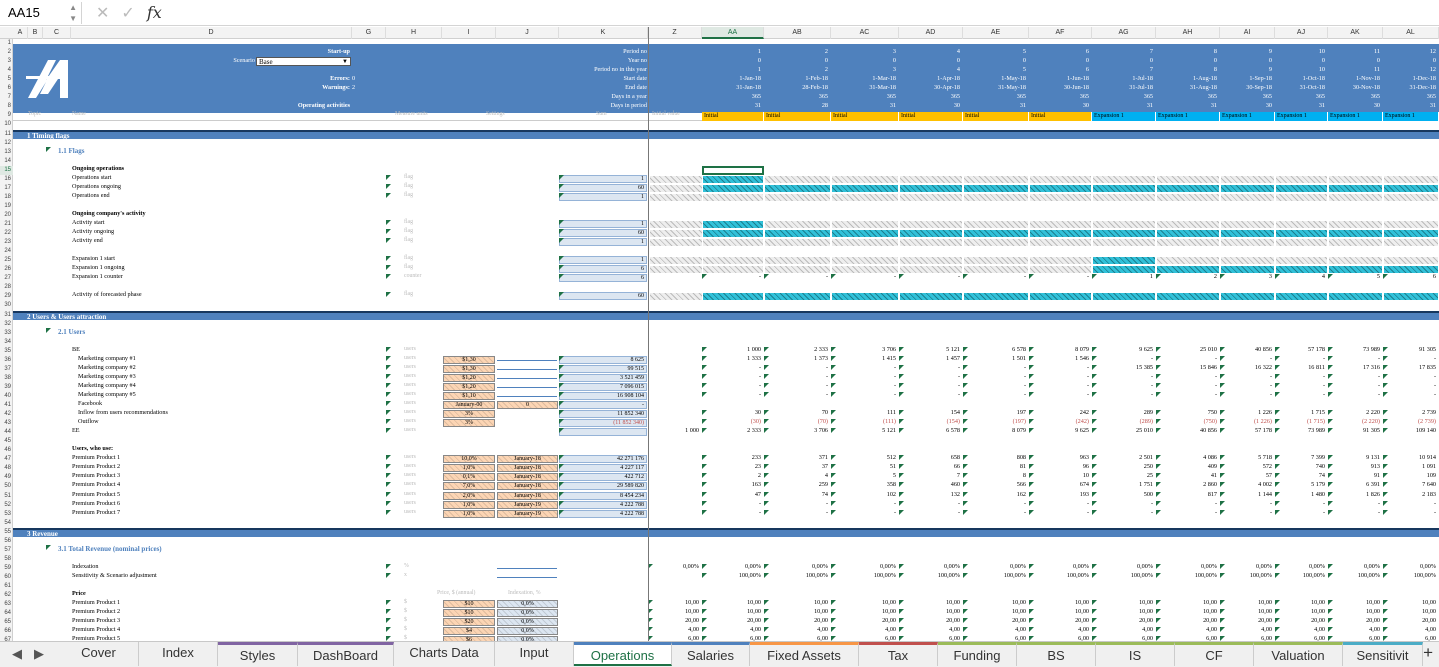  Describe the element at coordinates (1383, 654) in the screenshot. I see `tab-sensitivit: Sensitivit` at that location.